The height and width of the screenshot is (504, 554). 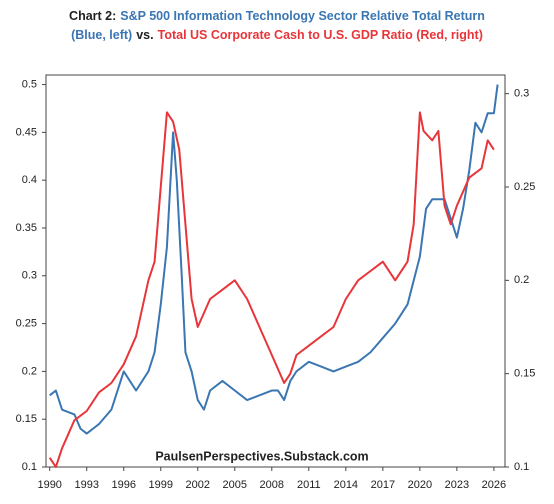 What do you see at coordinates (49, 485) in the screenshot?
I see `x-tick-label: 1990` at bounding box center [49, 485].